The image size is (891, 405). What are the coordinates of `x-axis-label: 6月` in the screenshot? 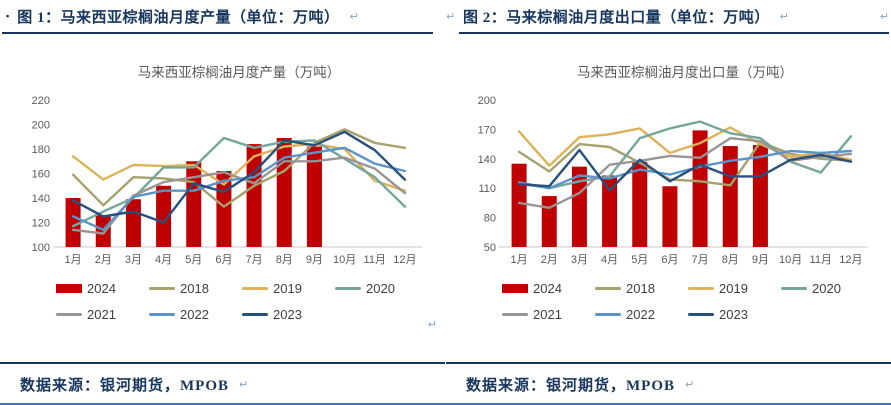 It's located at (669, 260).